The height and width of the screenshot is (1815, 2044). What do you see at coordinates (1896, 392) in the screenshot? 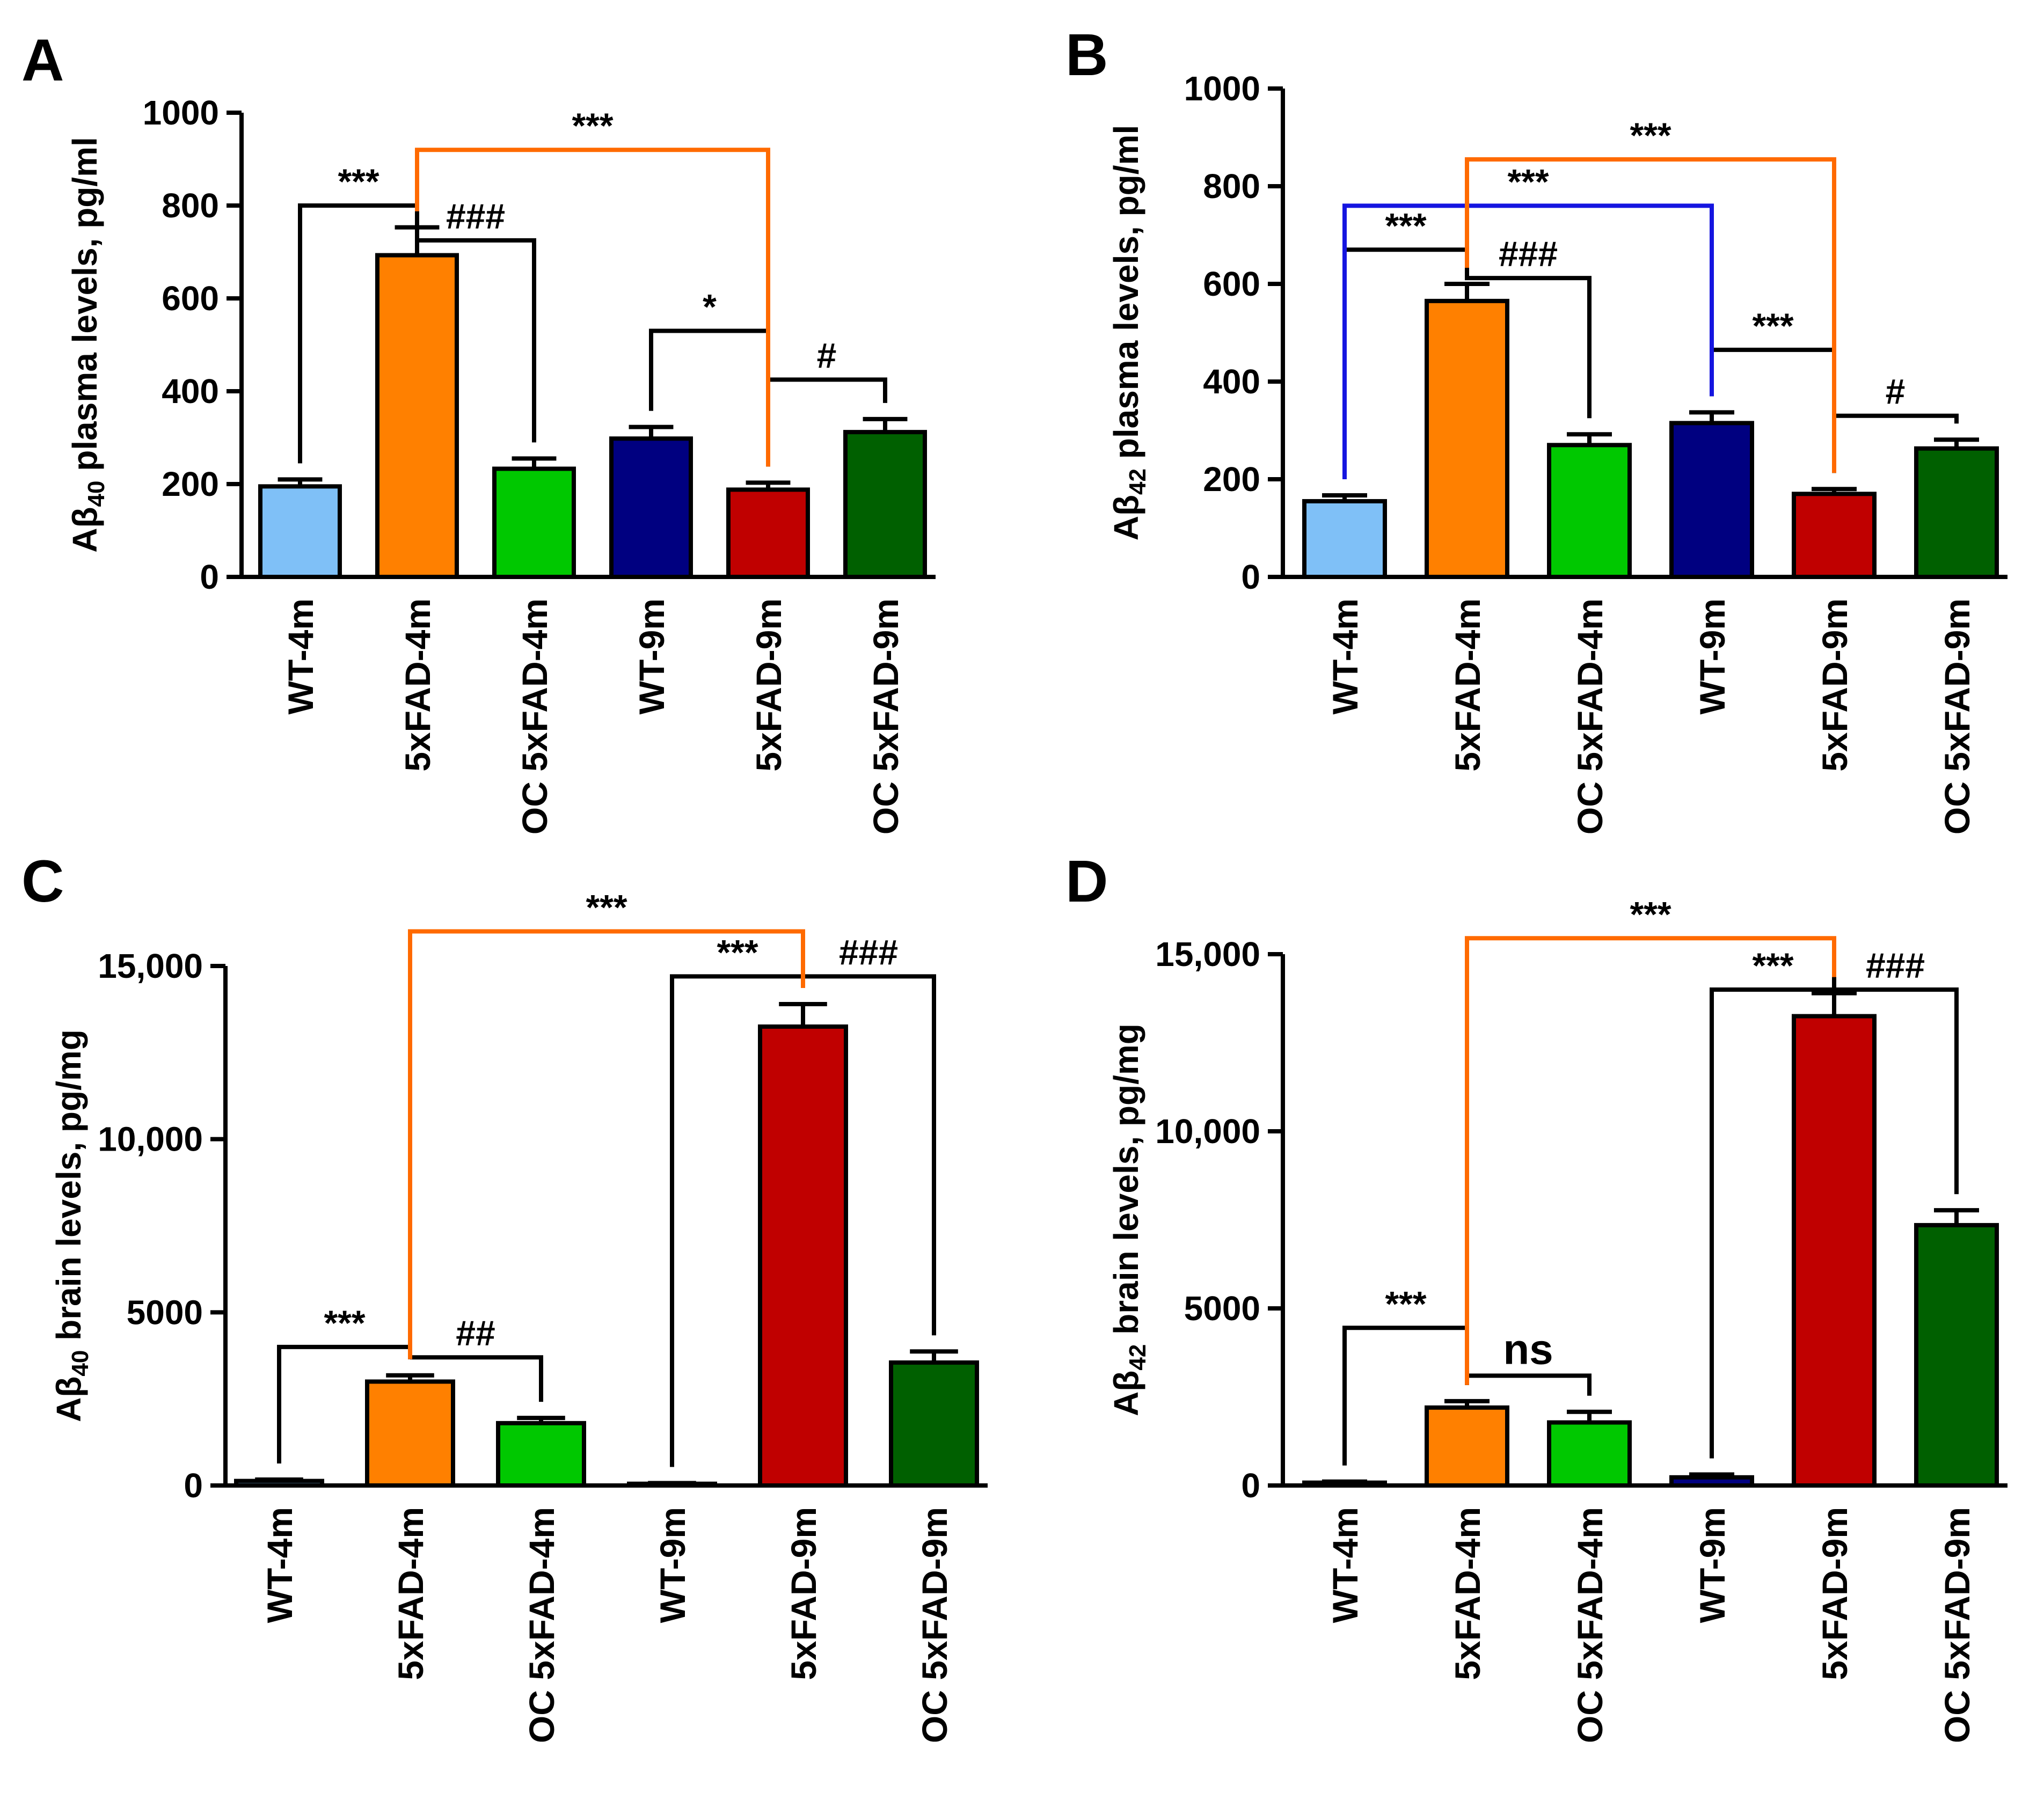
I see `significance-label: #` at bounding box center [1896, 392].